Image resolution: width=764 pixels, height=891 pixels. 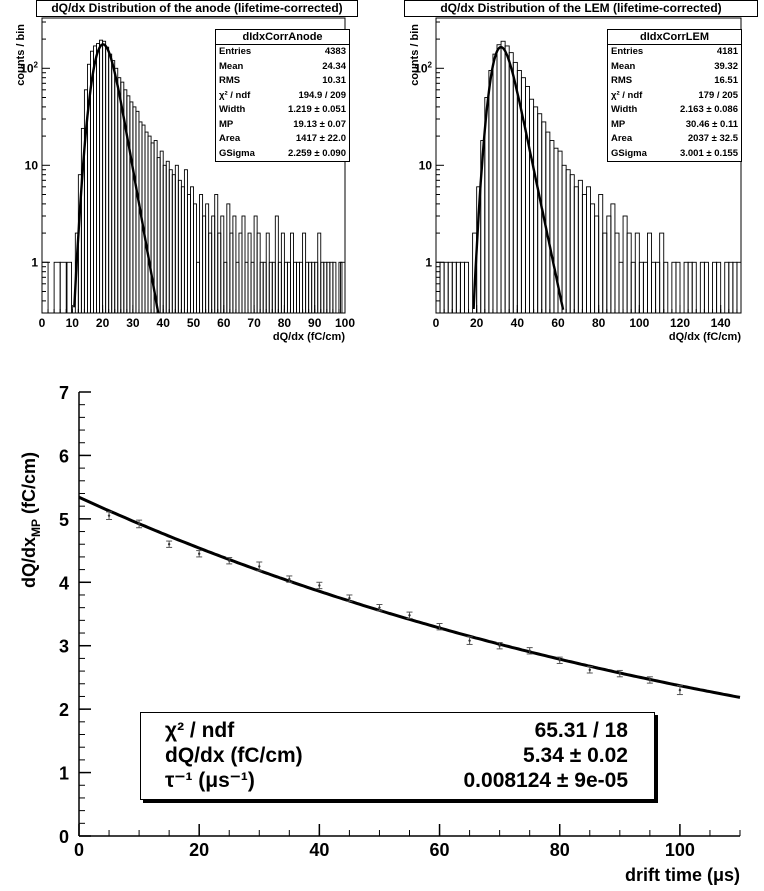 I want to click on stats-row: GSigma 2.259 ± 0.090, so click(x=282, y=154).